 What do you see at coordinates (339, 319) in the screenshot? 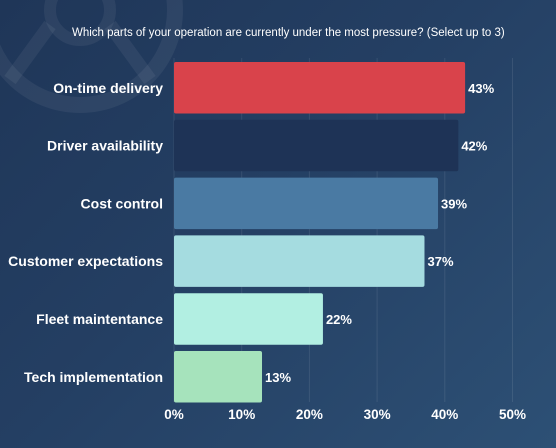
I see `value-label: 22%` at bounding box center [339, 319].